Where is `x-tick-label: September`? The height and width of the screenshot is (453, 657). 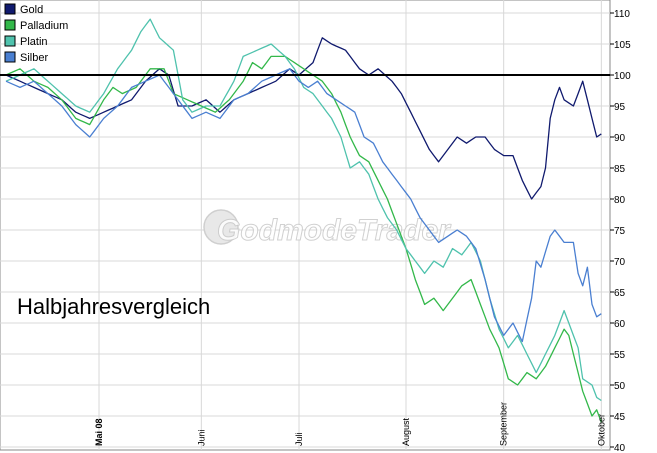 x-tick-label: September is located at coordinates (504, 424).